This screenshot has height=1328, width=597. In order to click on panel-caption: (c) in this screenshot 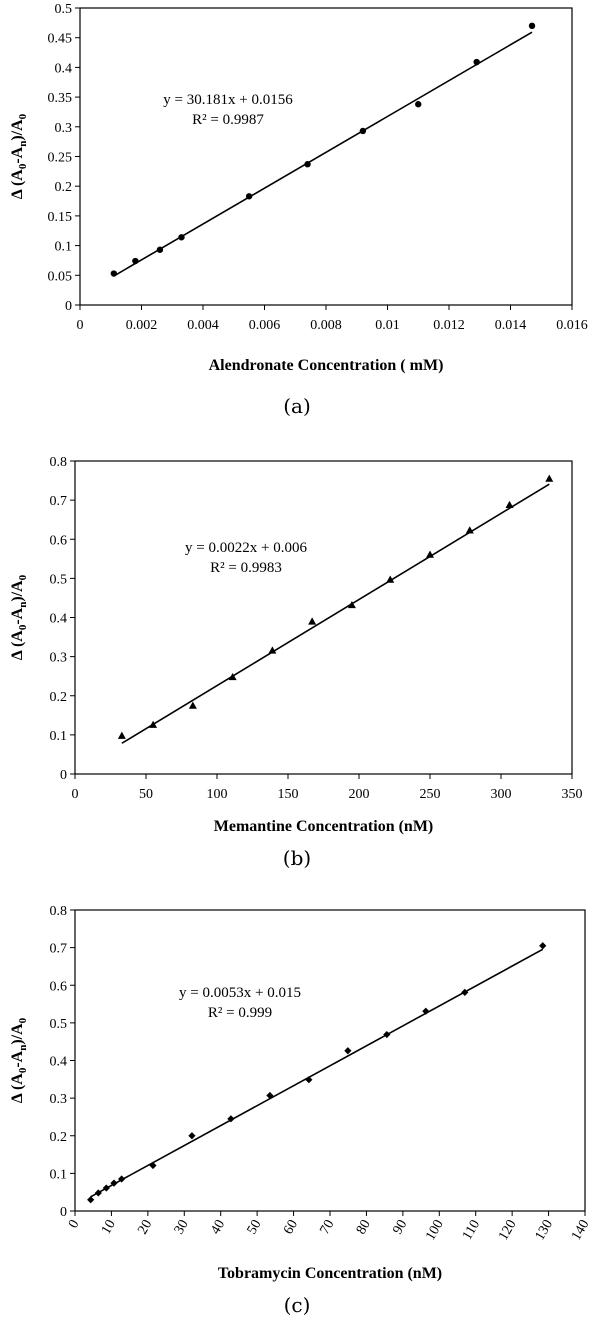, I will do `click(297, 1305)`.